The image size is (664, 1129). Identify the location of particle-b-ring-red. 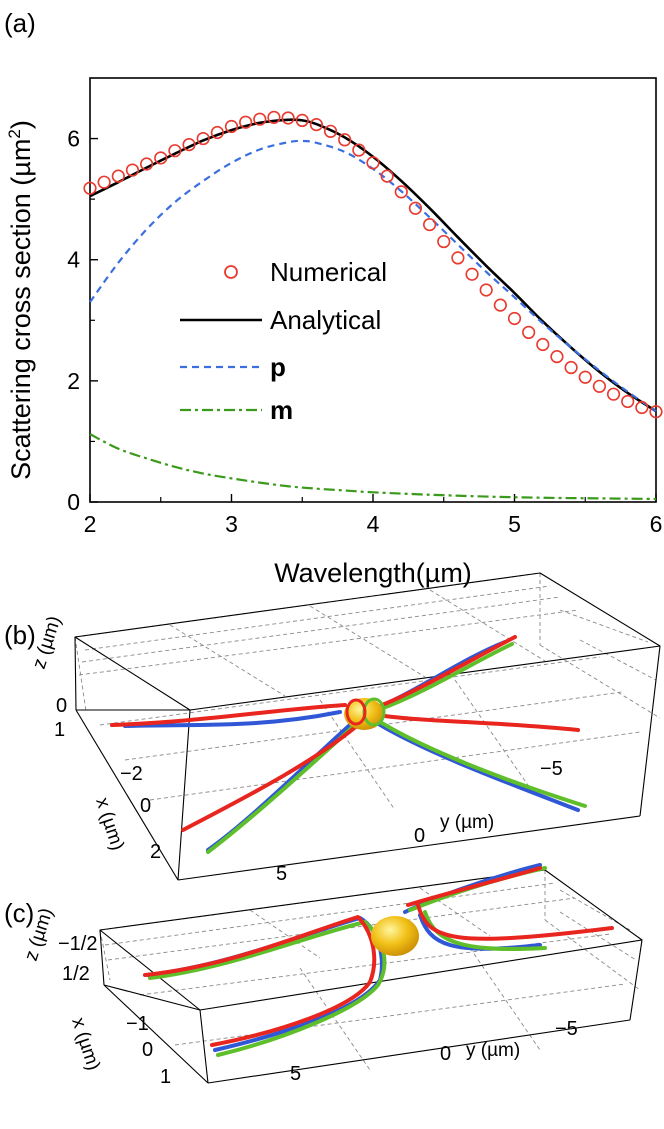
(356, 712).